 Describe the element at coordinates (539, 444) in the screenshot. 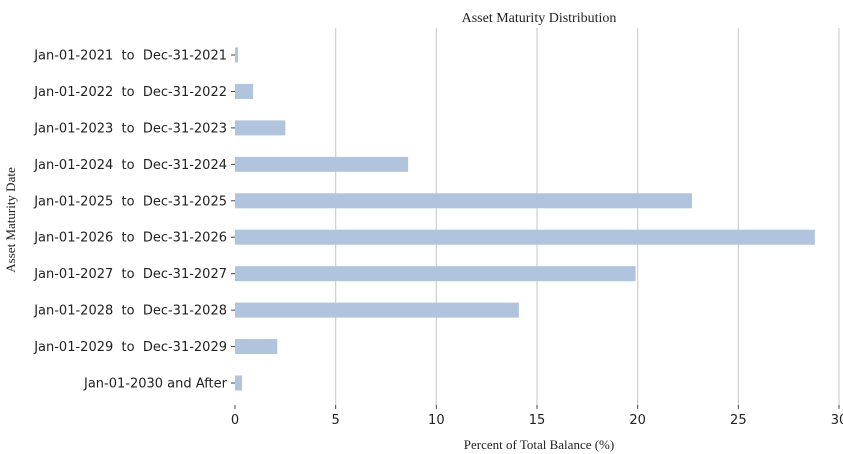

I see `x-axis-label: Percent of Total Balance (%)` at that location.